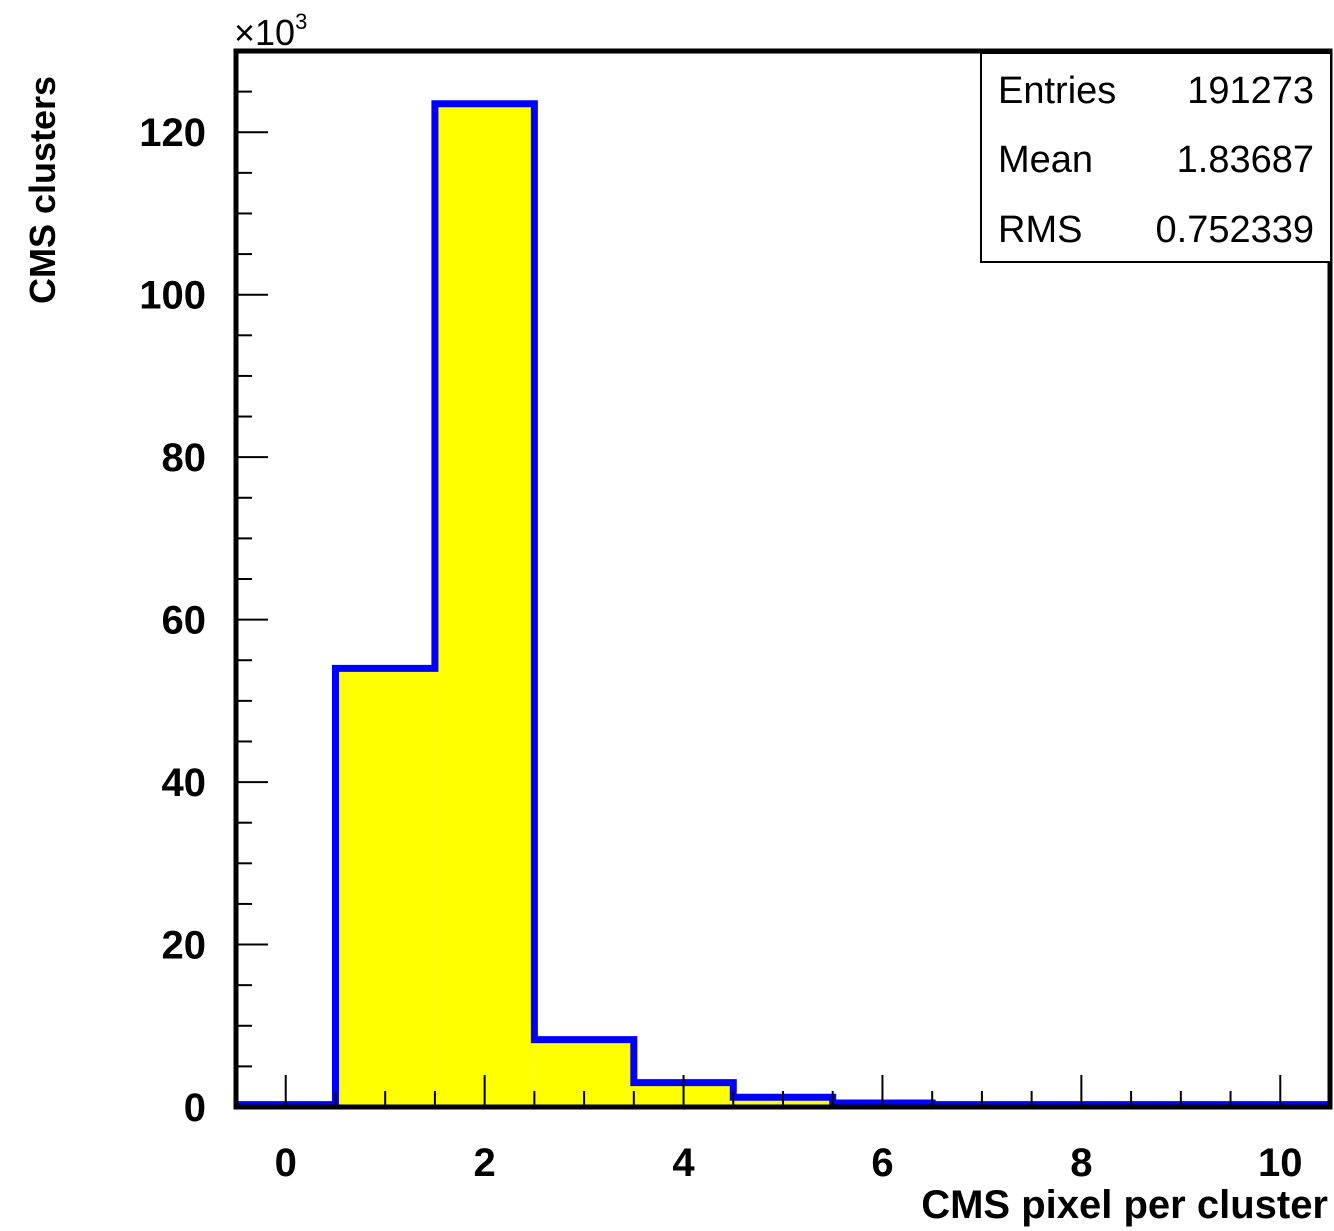 This screenshot has height=1231, width=1334. I want to click on y-multiplier-exponent: 3, so click(301, 21).